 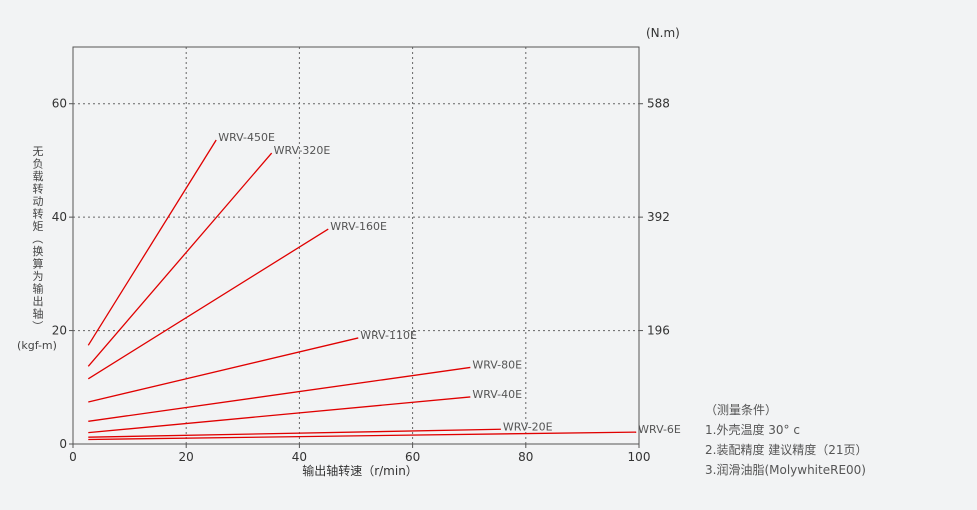 What do you see at coordinates (360, 470) in the screenshot?
I see `x-axis-label: 输出轴转速（r/min）` at bounding box center [360, 470].